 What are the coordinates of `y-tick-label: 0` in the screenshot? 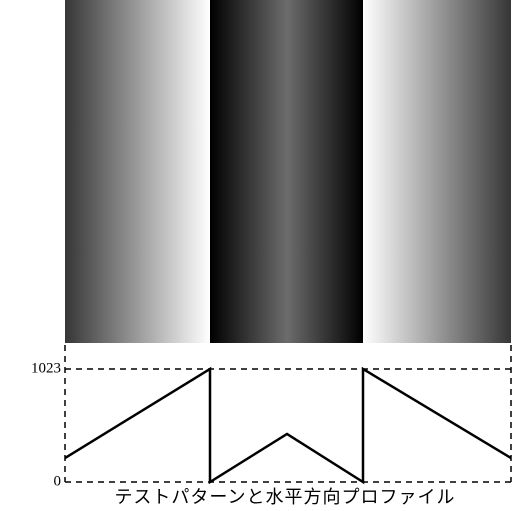 It's located at (58, 481).